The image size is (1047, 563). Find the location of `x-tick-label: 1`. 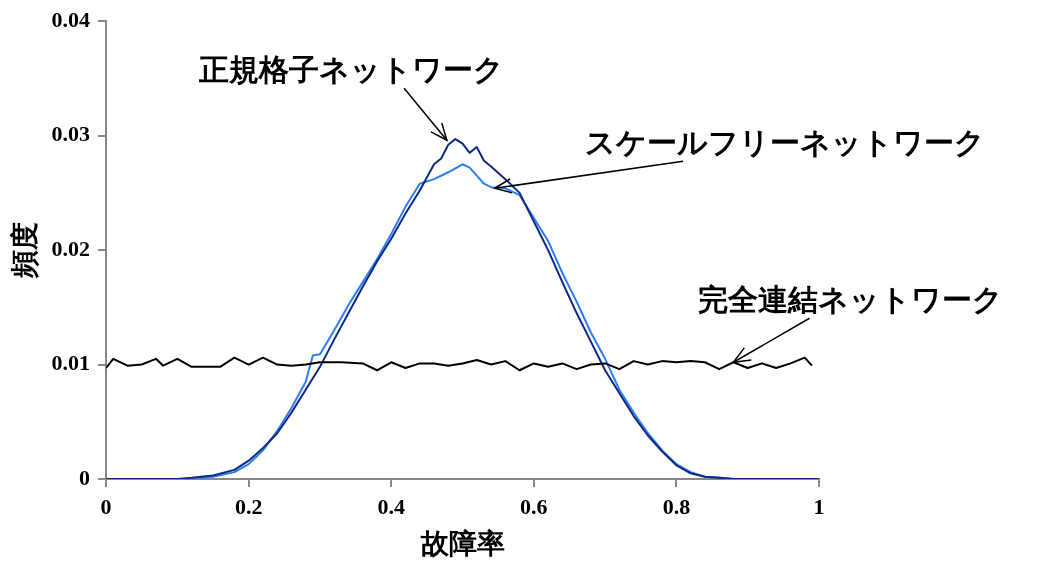

x-tick-label: 1 is located at coordinates (819, 506).